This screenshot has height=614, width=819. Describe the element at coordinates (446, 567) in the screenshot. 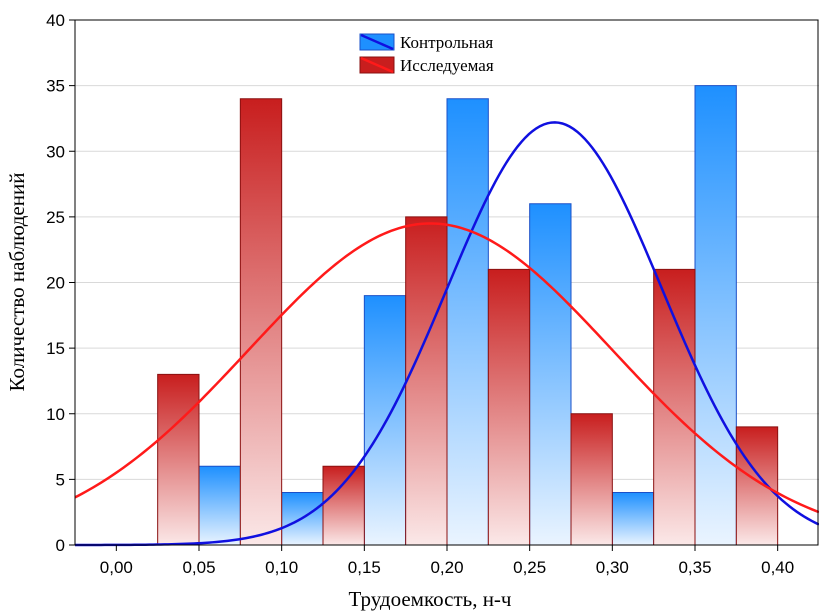

I see `x-tick-label: 0,20` at that location.